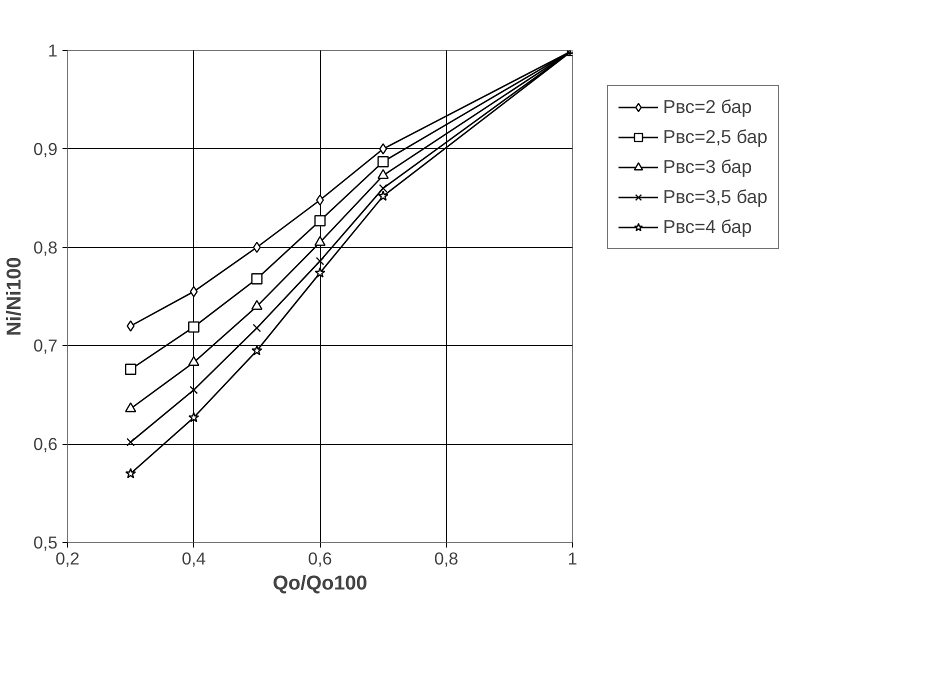  Describe the element at coordinates (715, 137) in the screenshot. I see `legend-label: Рвс=2,5 бар` at that location.